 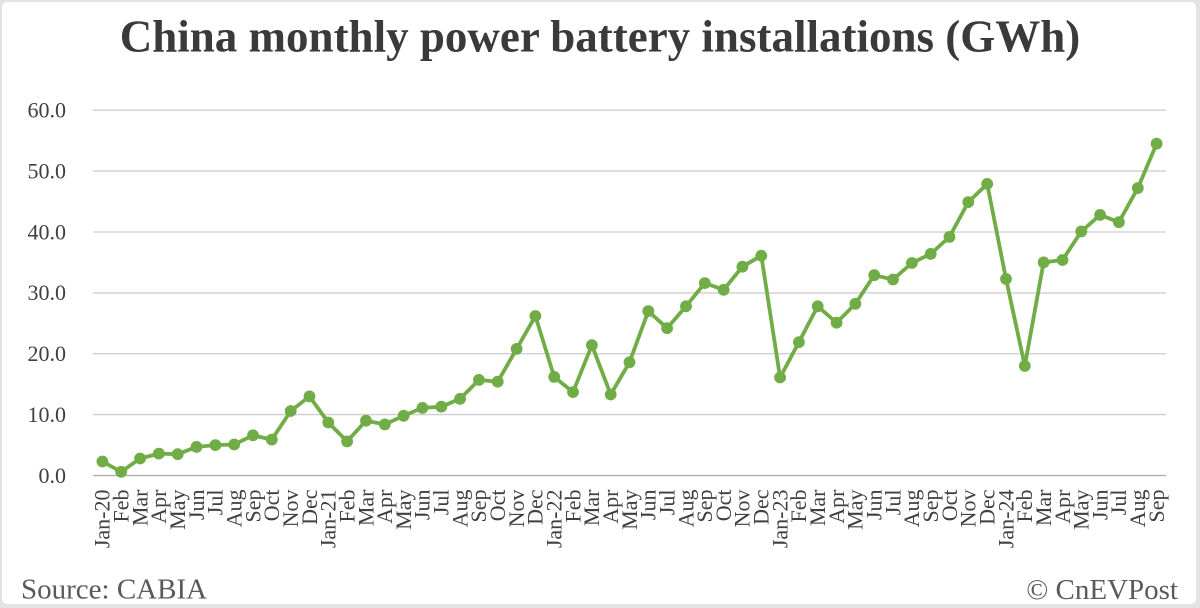 What do you see at coordinates (47, 292) in the screenshot?
I see `svg-text: 30.0` at bounding box center [47, 292].